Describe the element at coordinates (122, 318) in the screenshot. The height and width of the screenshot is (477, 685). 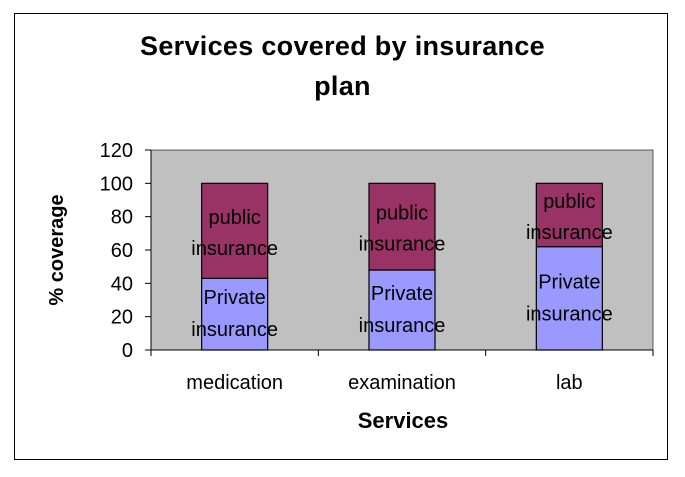
I see `y-tick-label: 20` at that location.